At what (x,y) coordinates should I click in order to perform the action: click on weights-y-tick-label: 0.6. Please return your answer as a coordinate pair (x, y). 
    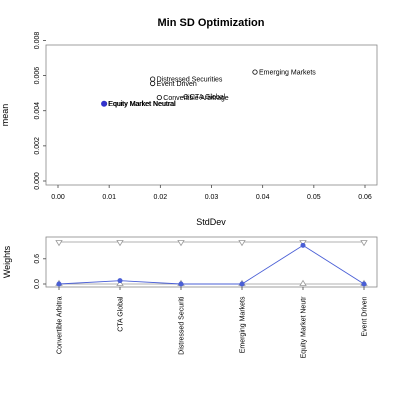
    Looking at the image, I should click on (37, 259).